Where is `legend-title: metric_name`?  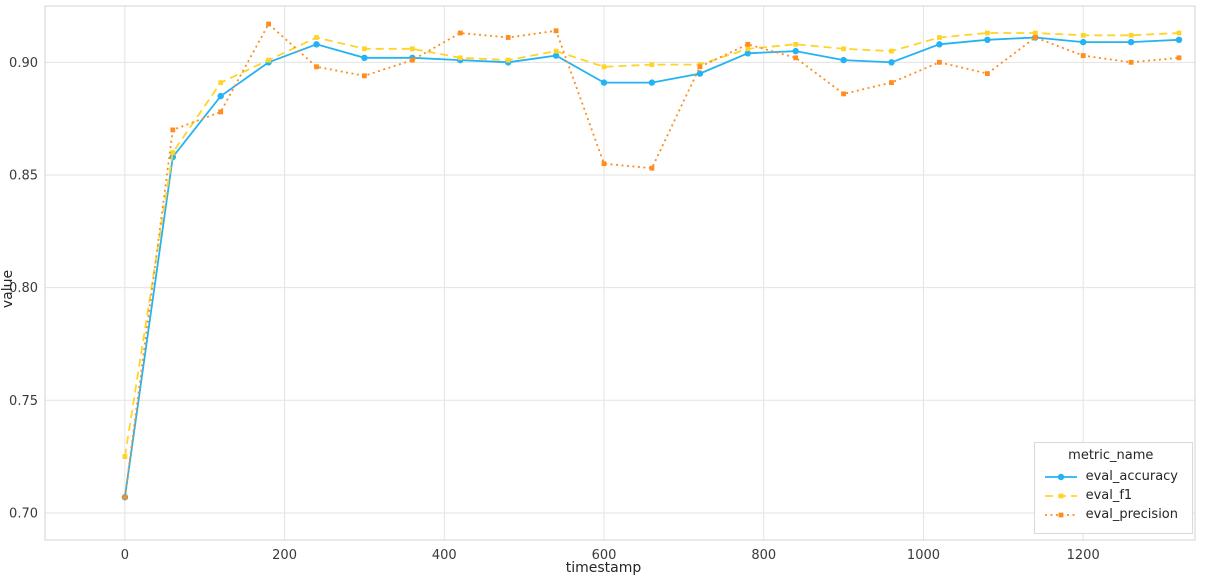
legend-title: metric_name is located at coordinates (1111, 455).